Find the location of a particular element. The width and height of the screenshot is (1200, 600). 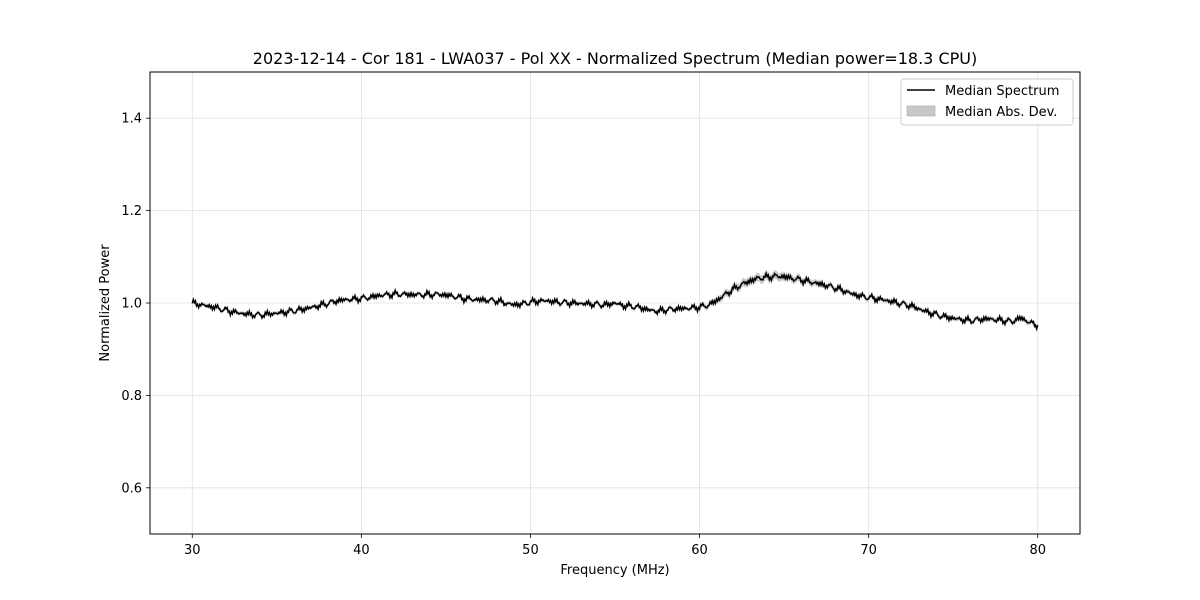

y-tick-label: 1.4 is located at coordinates (131, 119).